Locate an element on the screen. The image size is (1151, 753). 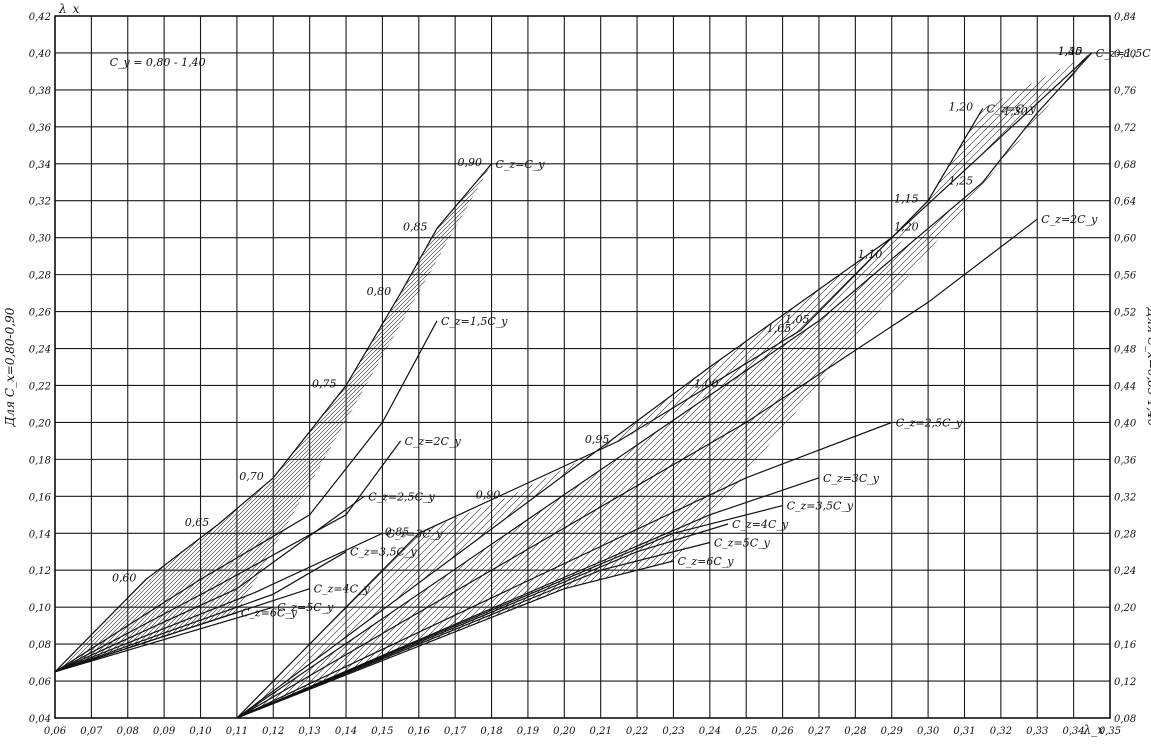
left-ratio-label: C_z=4C_y is located at coordinates (342, 589).